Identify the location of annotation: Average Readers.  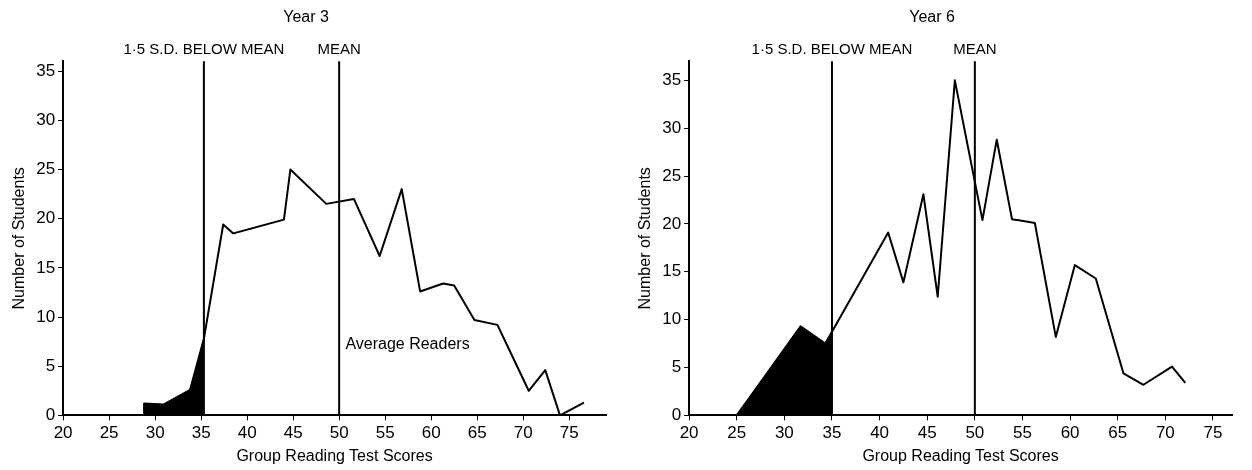
(407, 343).